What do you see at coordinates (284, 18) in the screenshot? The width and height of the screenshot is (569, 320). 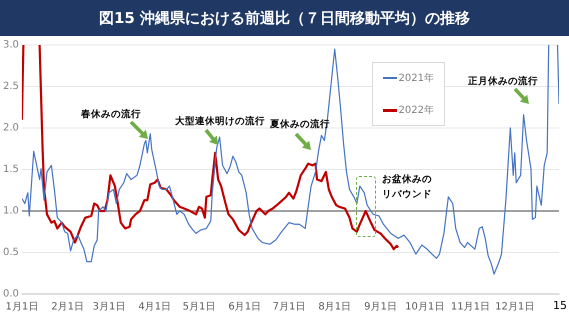 I see `chart-title: 図15 沖縄県における前週比（７日間移動平均）の推移` at bounding box center [284, 18].